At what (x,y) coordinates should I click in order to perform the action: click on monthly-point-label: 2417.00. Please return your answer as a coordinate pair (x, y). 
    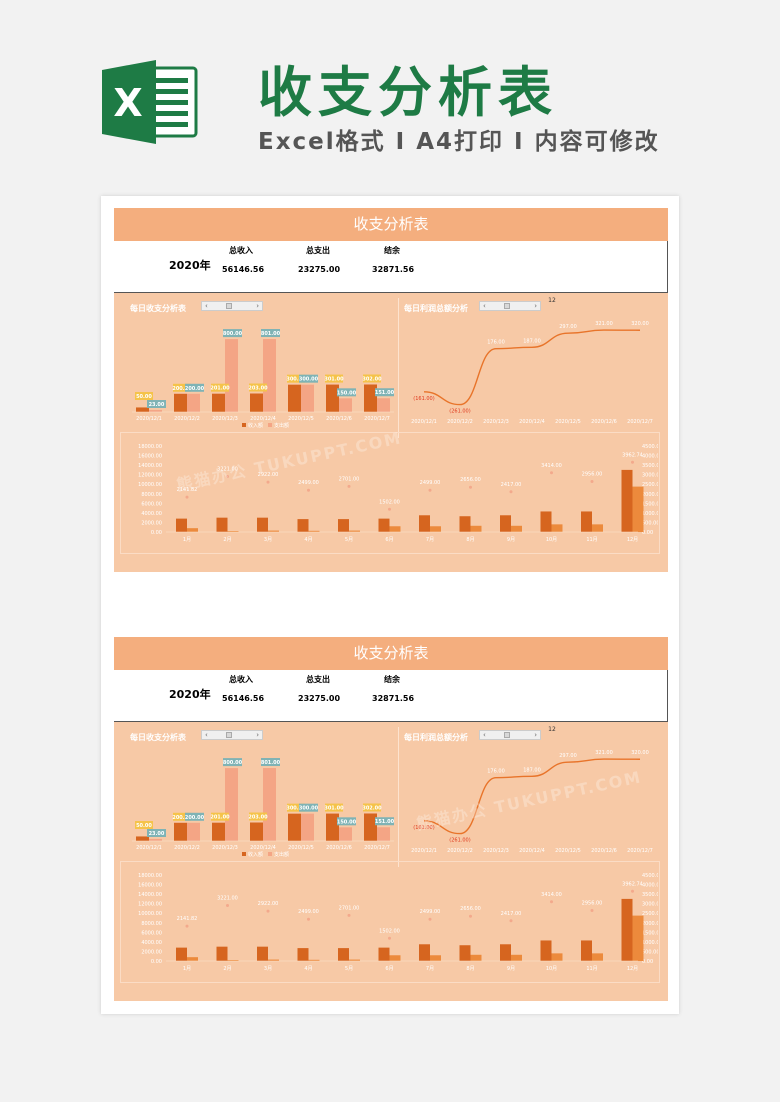
    Looking at the image, I should click on (511, 485).